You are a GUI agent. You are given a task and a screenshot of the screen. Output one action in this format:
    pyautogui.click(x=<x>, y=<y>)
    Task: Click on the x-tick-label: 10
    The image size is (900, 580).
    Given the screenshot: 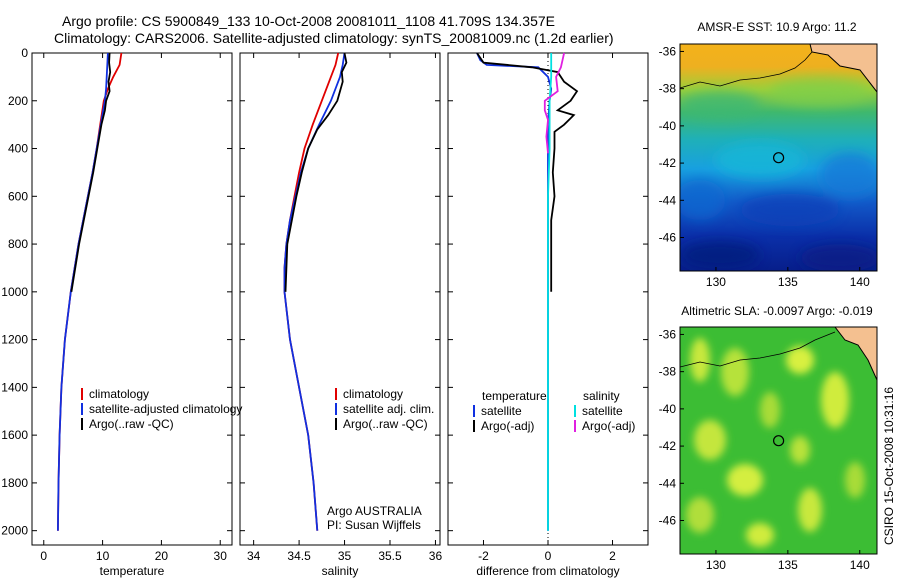 What is the action you would take?
    pyautogui.click(x=103, y=556)
    